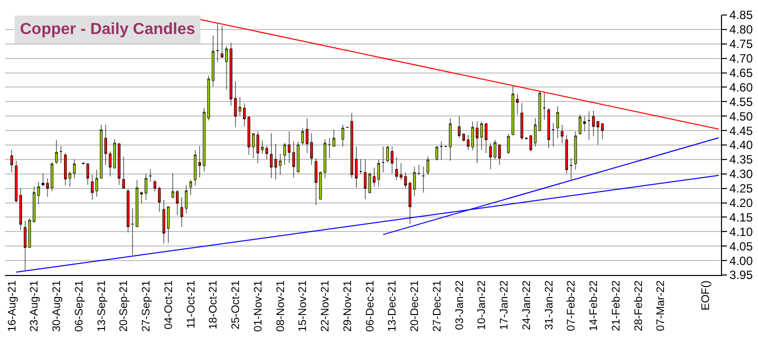 This screenshot has width=758, height=340. I want to click on y-tick-label: 3.95, so click(741, 275).